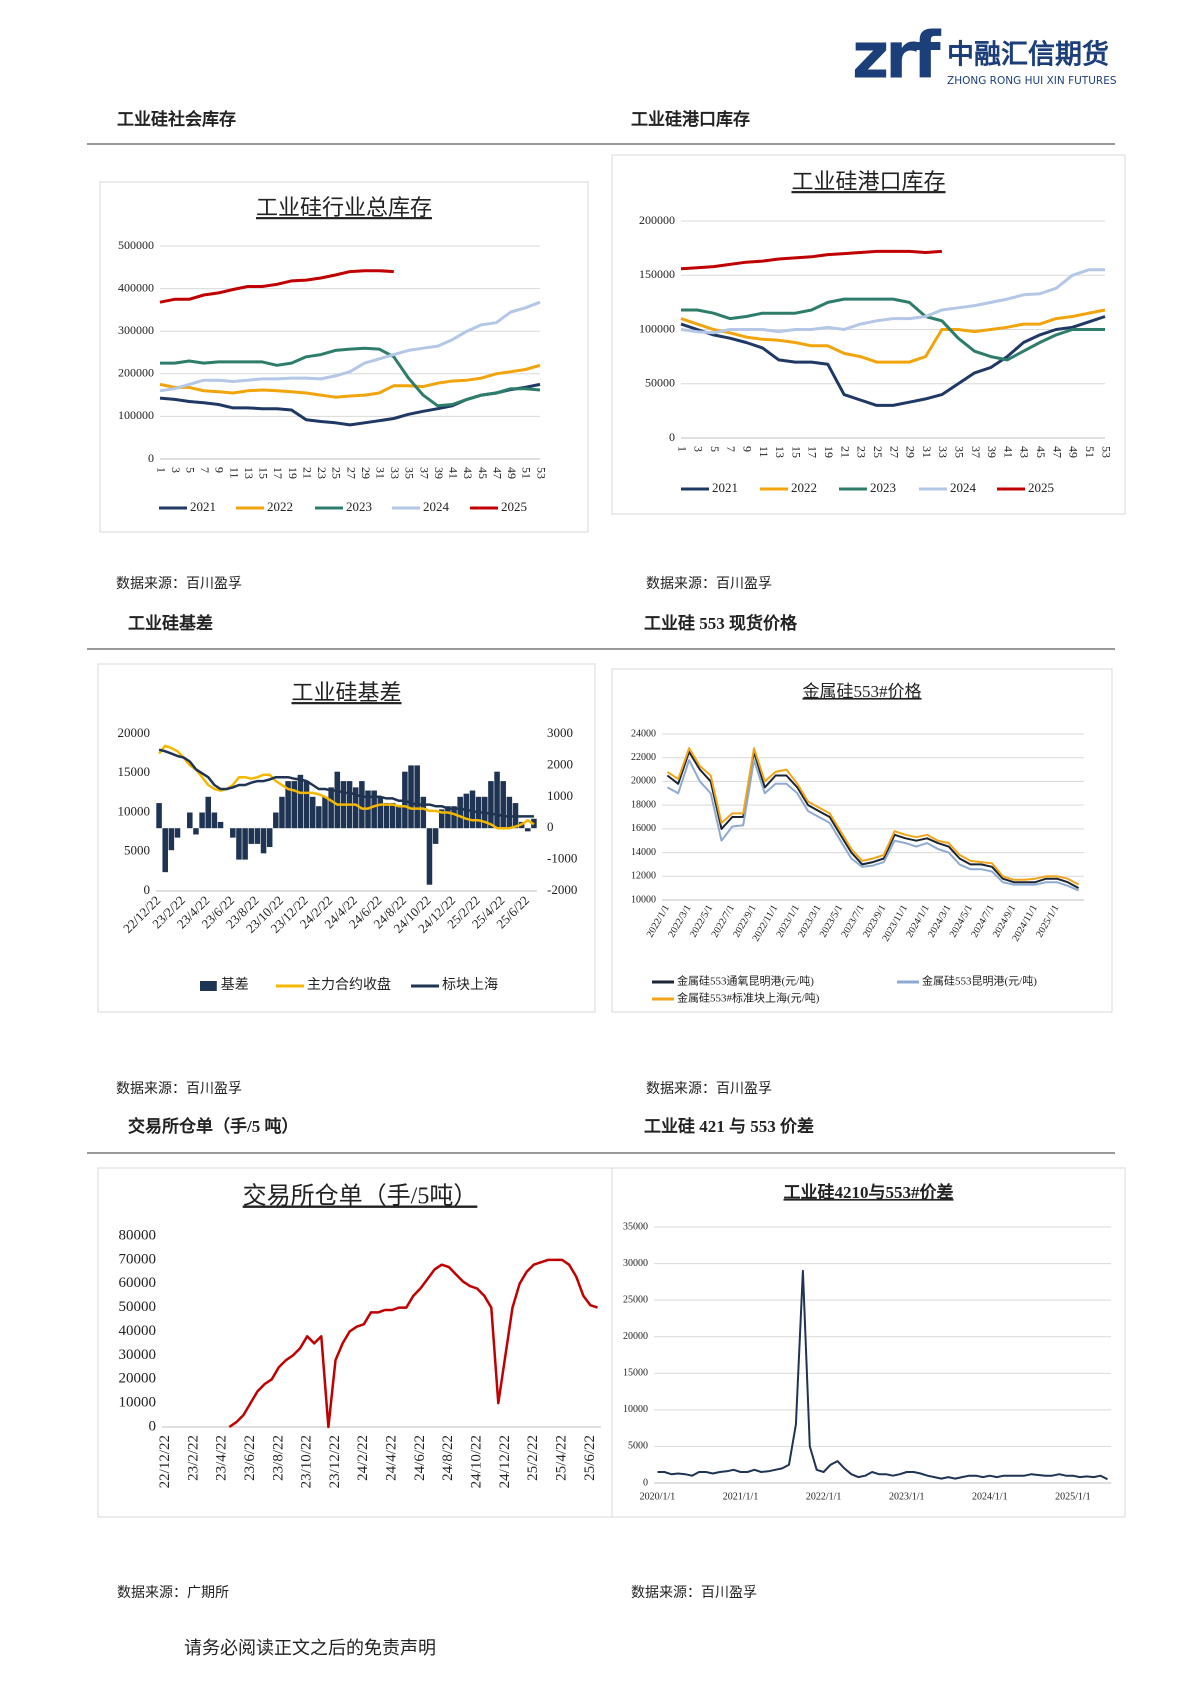  I want to click on x-tick-label: 23/2/22, so click(193, 1458).